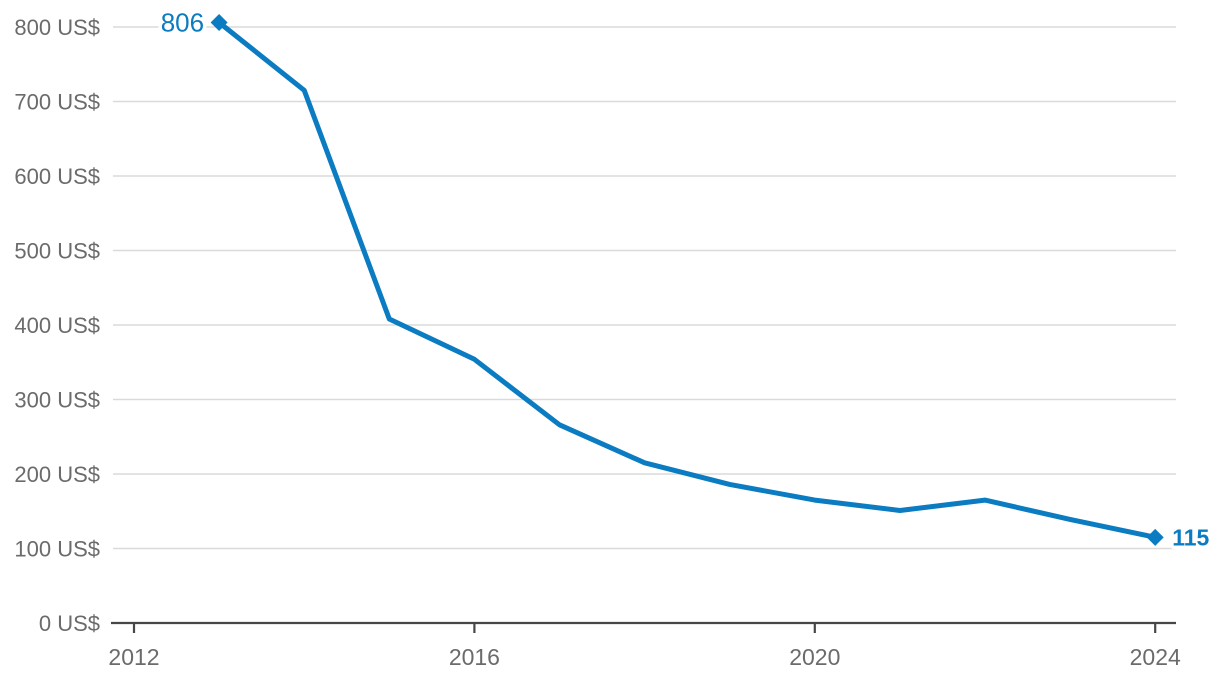  Describe the element at coordinates (69, 623) in the screenshot. I see `y-tick-label: 0 US$` at that location.